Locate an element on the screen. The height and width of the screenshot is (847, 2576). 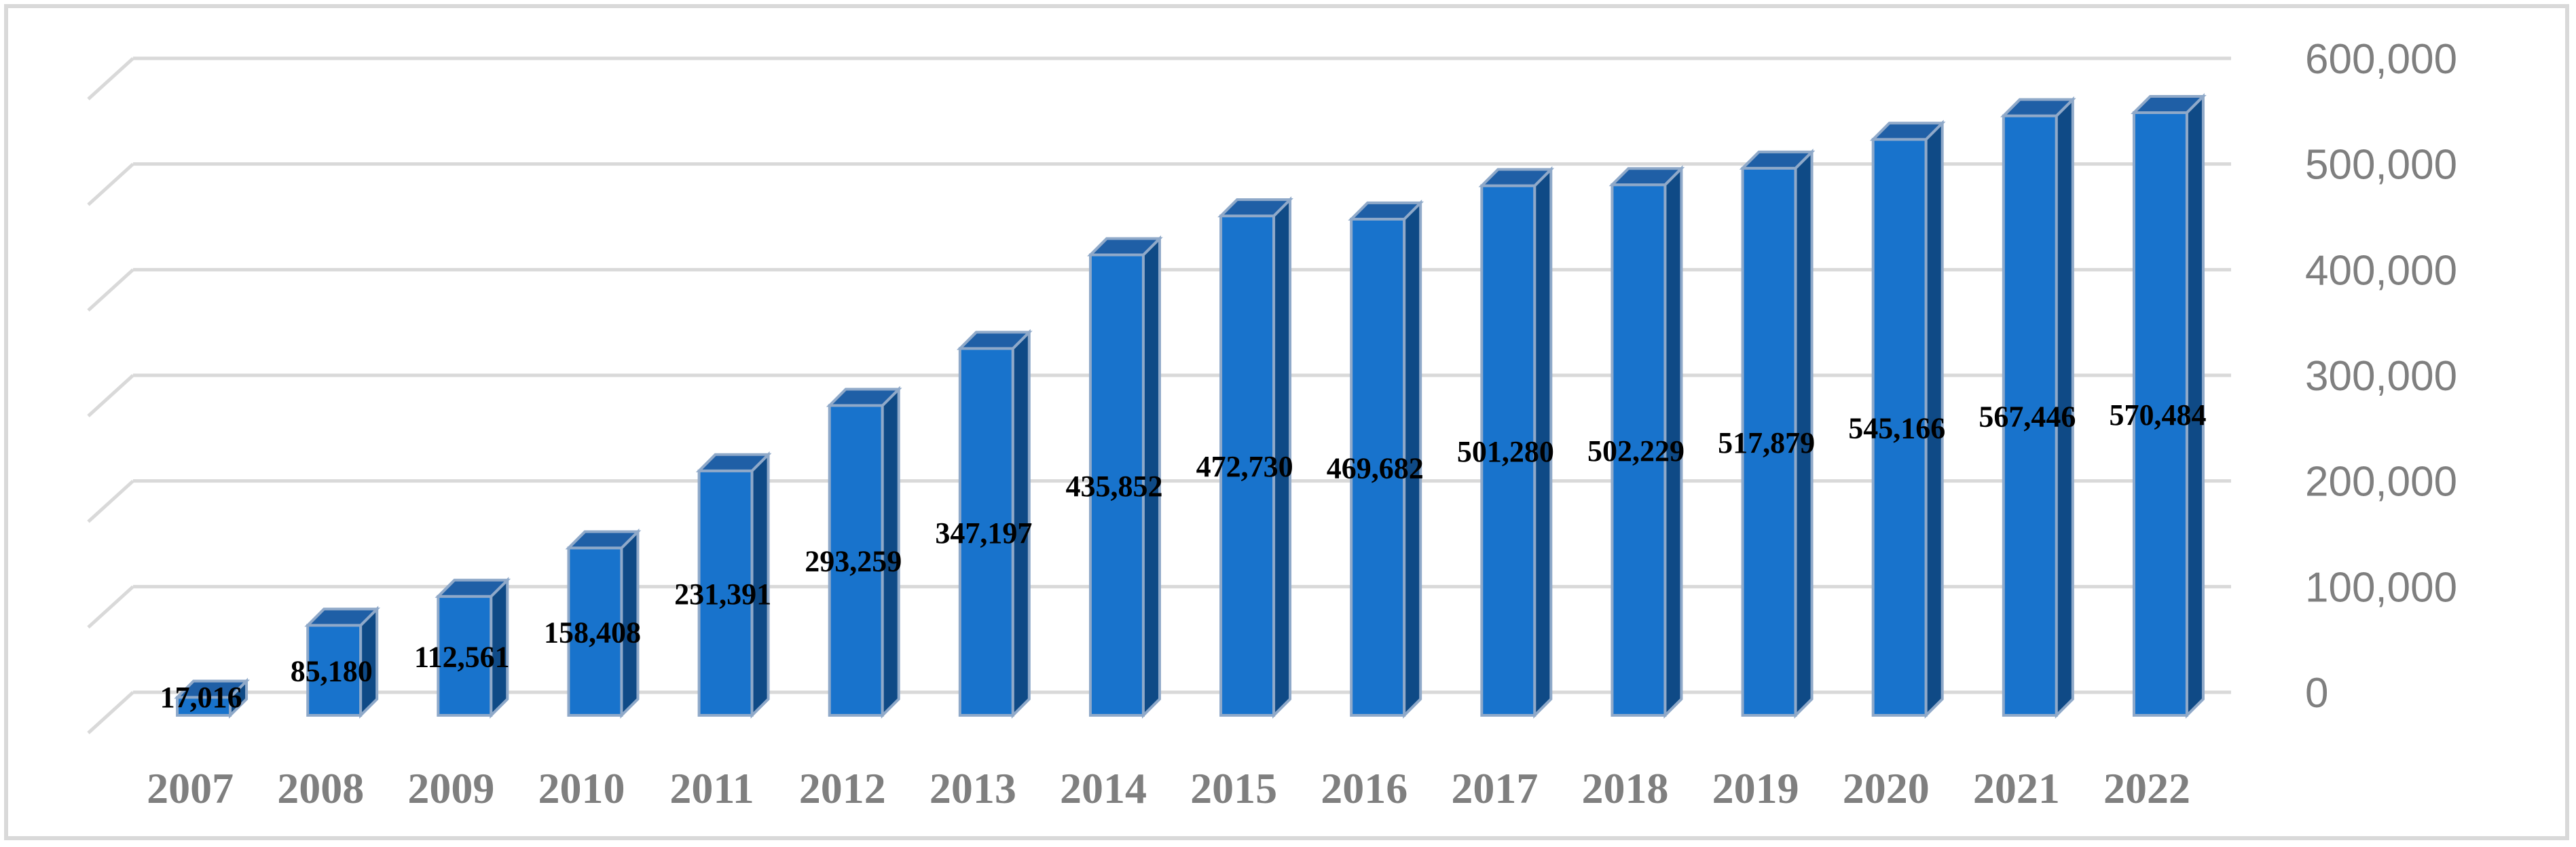
bar-2013 is located at coordinates (994, 523).